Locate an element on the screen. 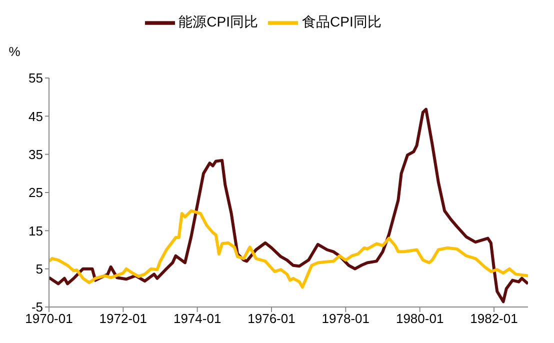 Image resolution: width=554 pixels, height=343 pixels. x-tick-label: 1972-01 is located at coordinates (123, 318).